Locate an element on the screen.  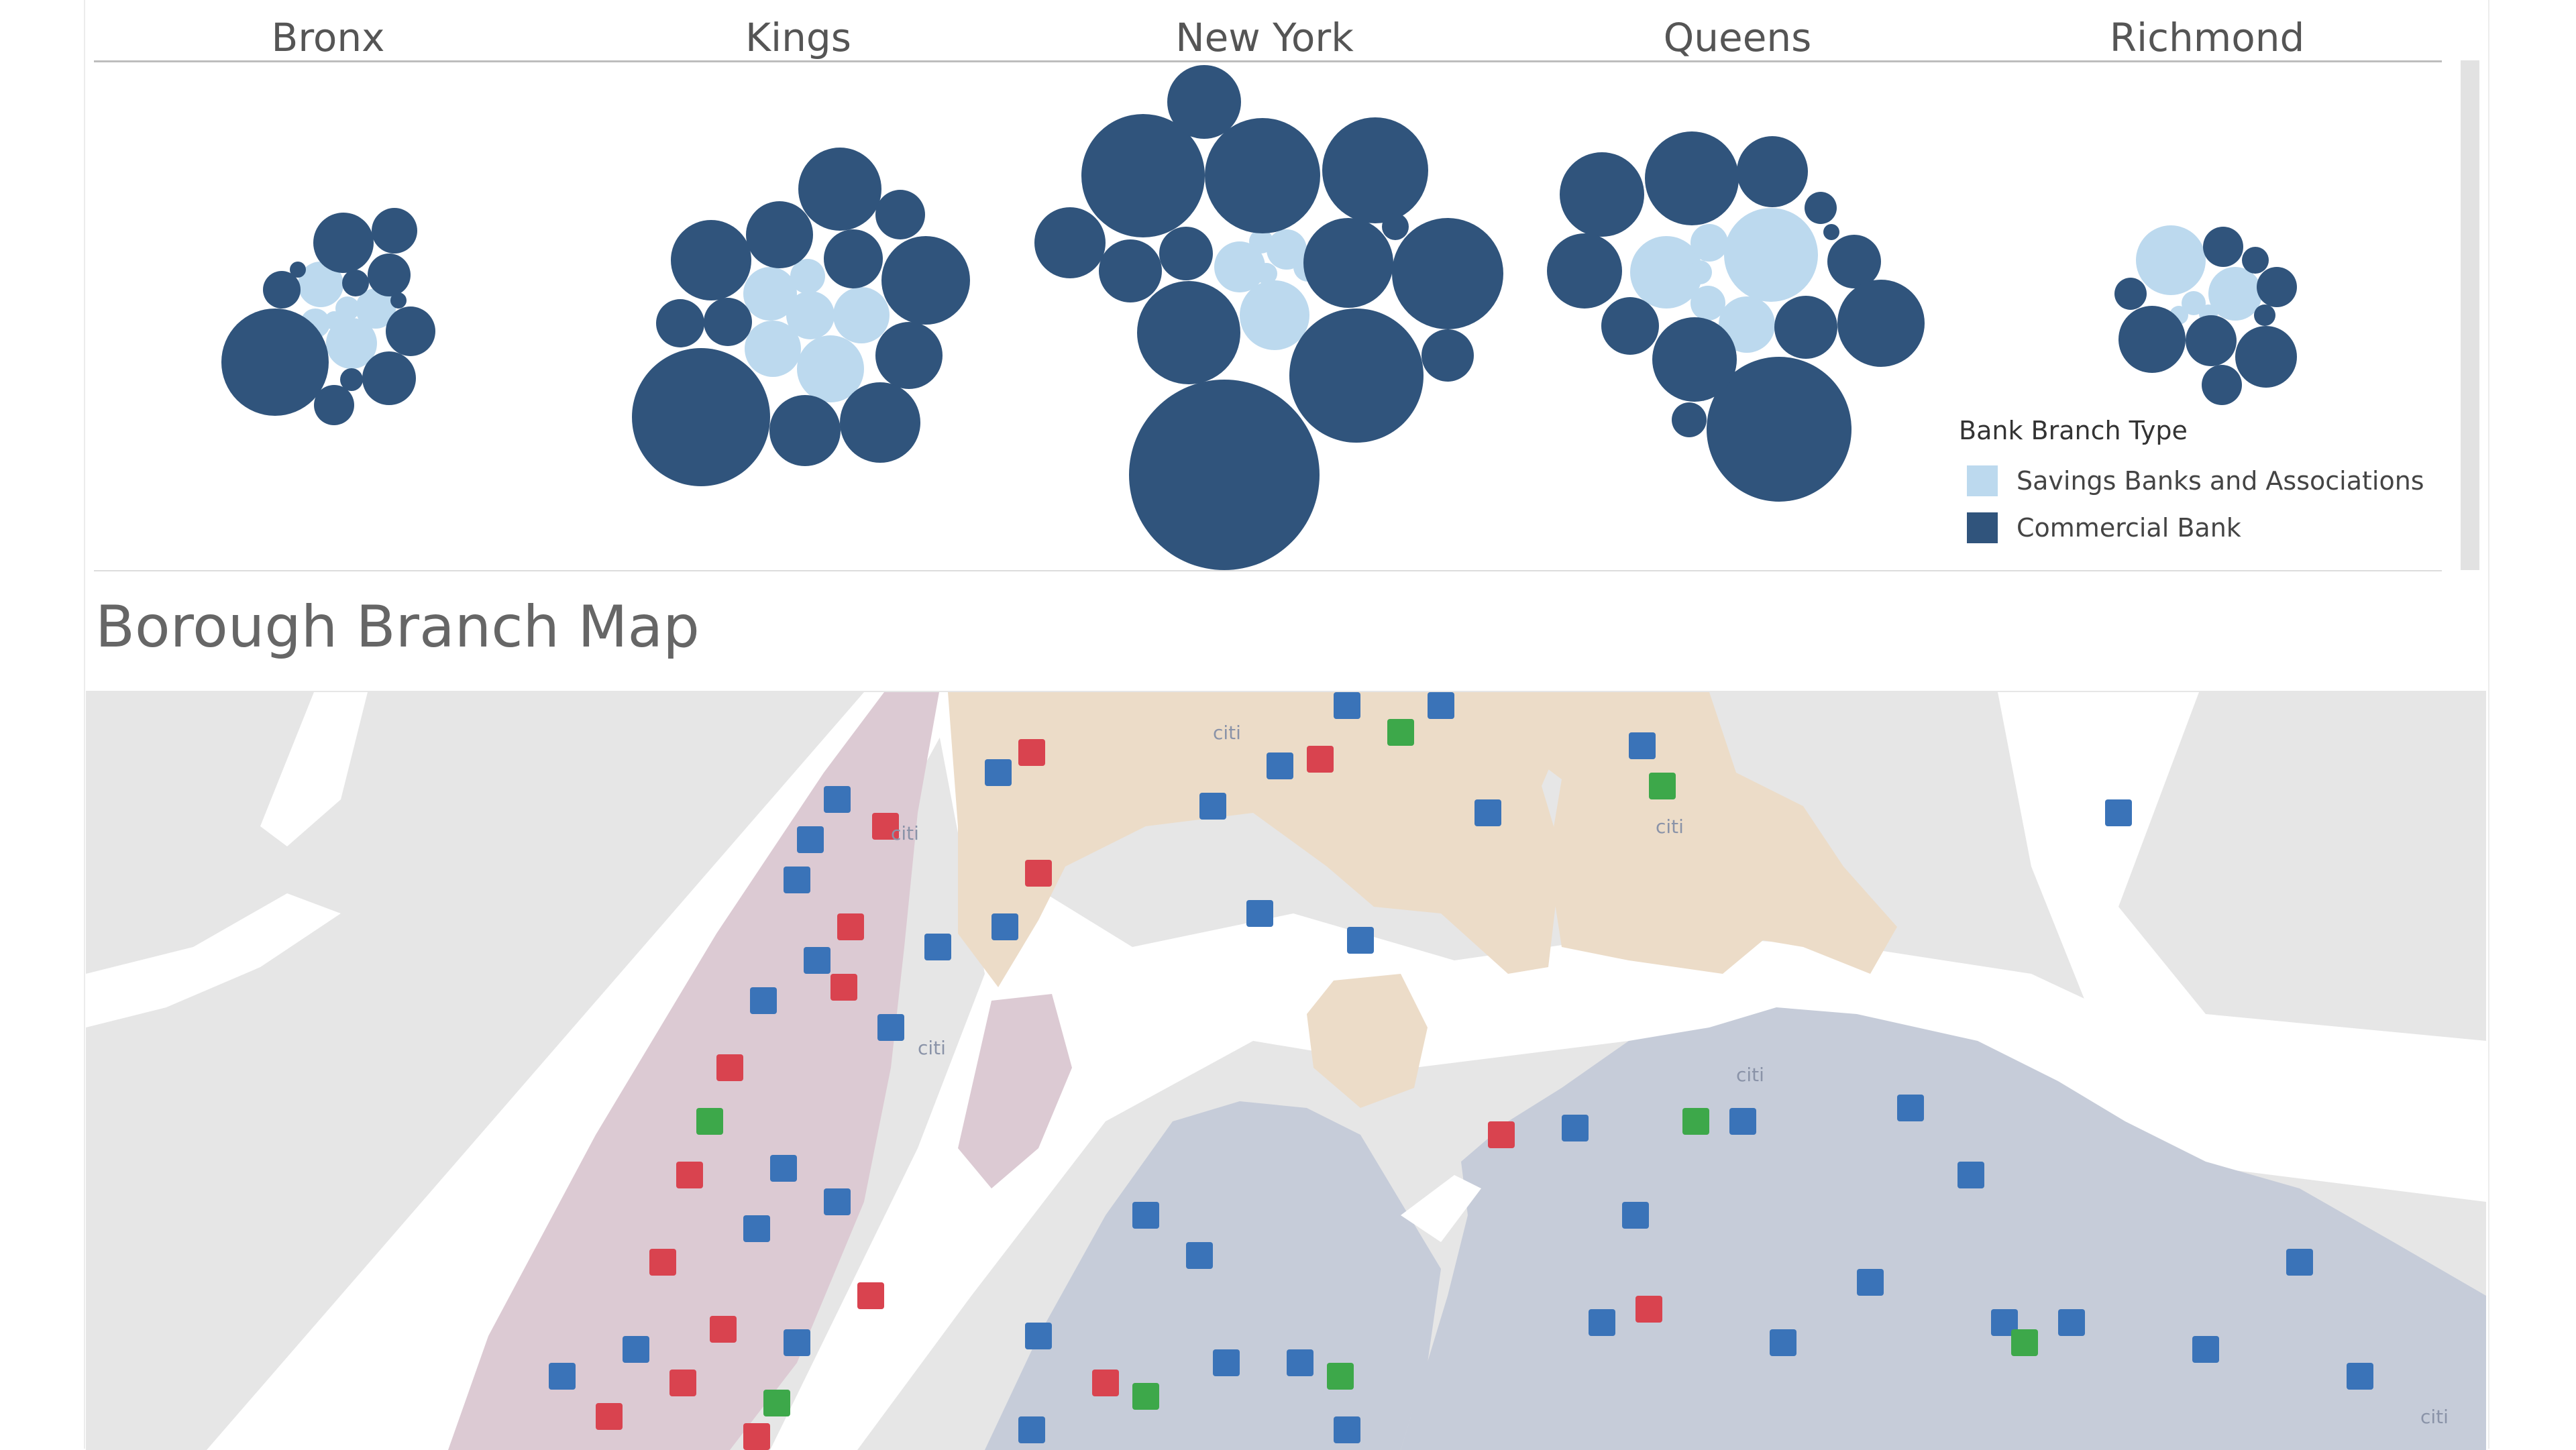
vertical-scrollbar is located at coordinates (2470, 315).